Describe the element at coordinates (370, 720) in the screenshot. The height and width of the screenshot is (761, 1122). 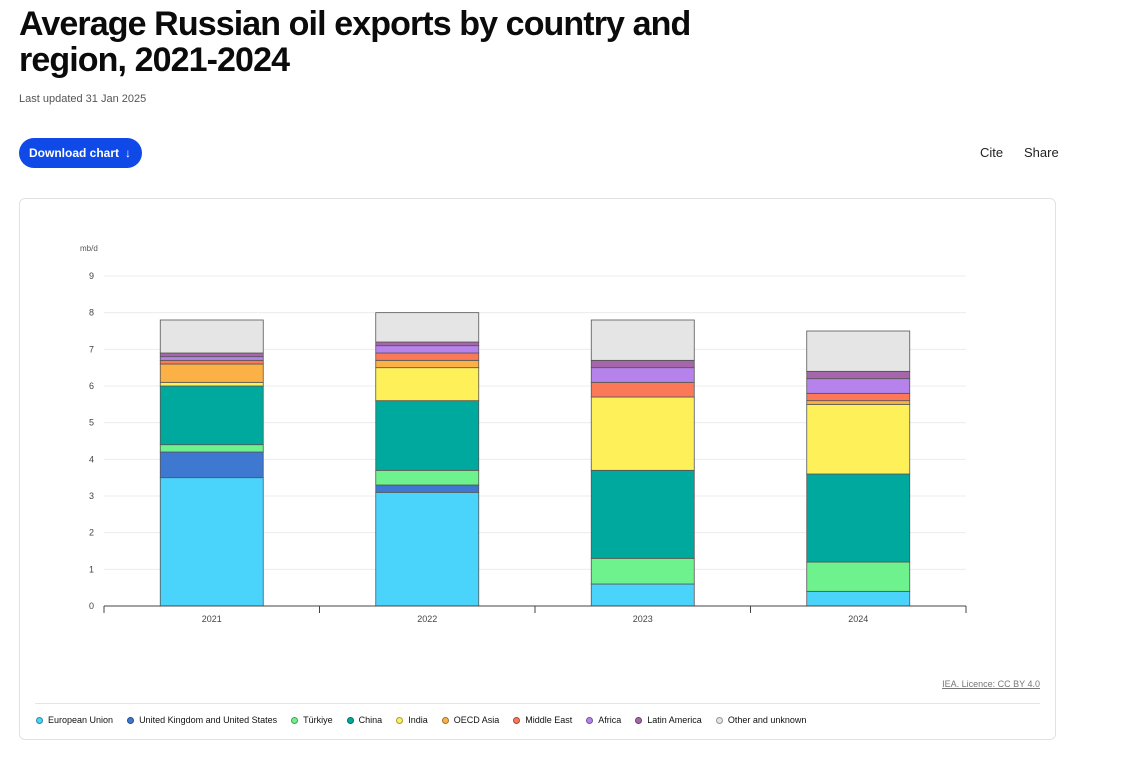
I see `legend-label: China` at that location.